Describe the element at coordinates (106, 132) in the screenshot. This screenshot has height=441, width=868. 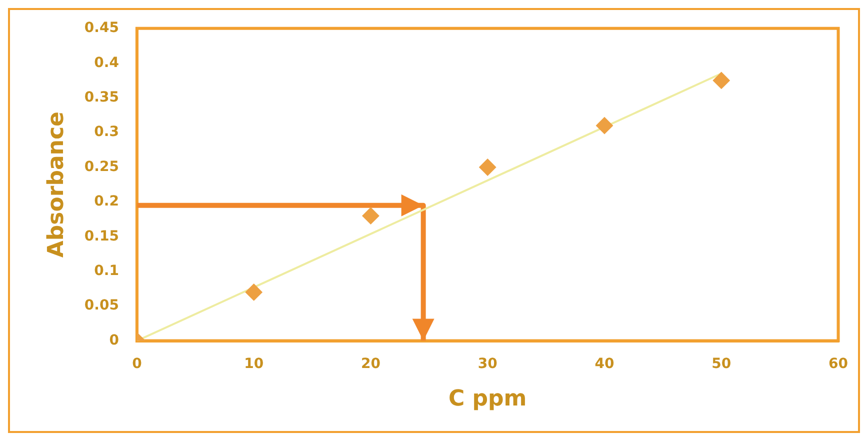
I see `y-tick-label: 0.3` at that location.